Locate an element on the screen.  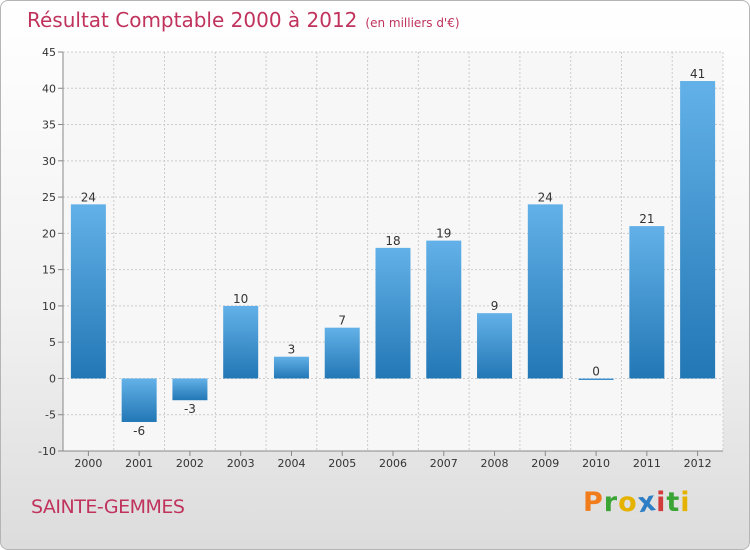
logo-letter: x is located at coordinates (647, 502).